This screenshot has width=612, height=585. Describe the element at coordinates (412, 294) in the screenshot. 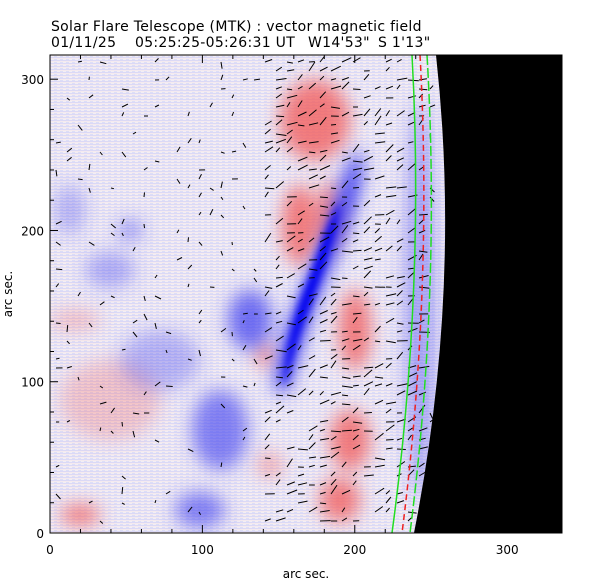

I see `limb-contours` at that location.